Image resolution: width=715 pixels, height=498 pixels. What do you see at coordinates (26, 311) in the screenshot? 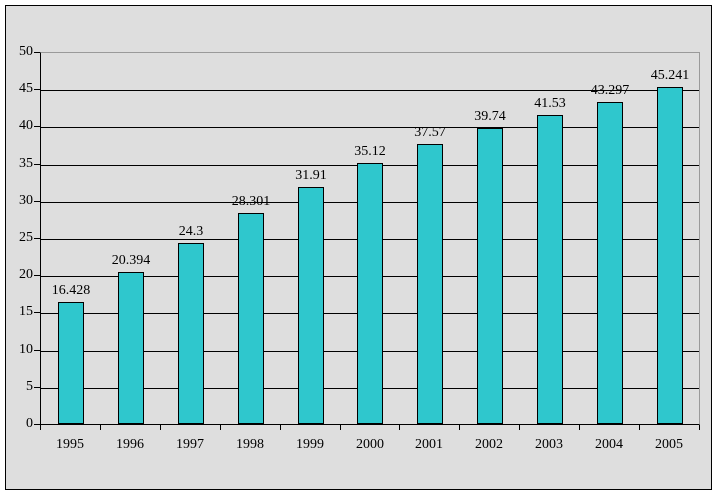
I see `y-axis-tick-label: 15` at bounding box center [26, 311].